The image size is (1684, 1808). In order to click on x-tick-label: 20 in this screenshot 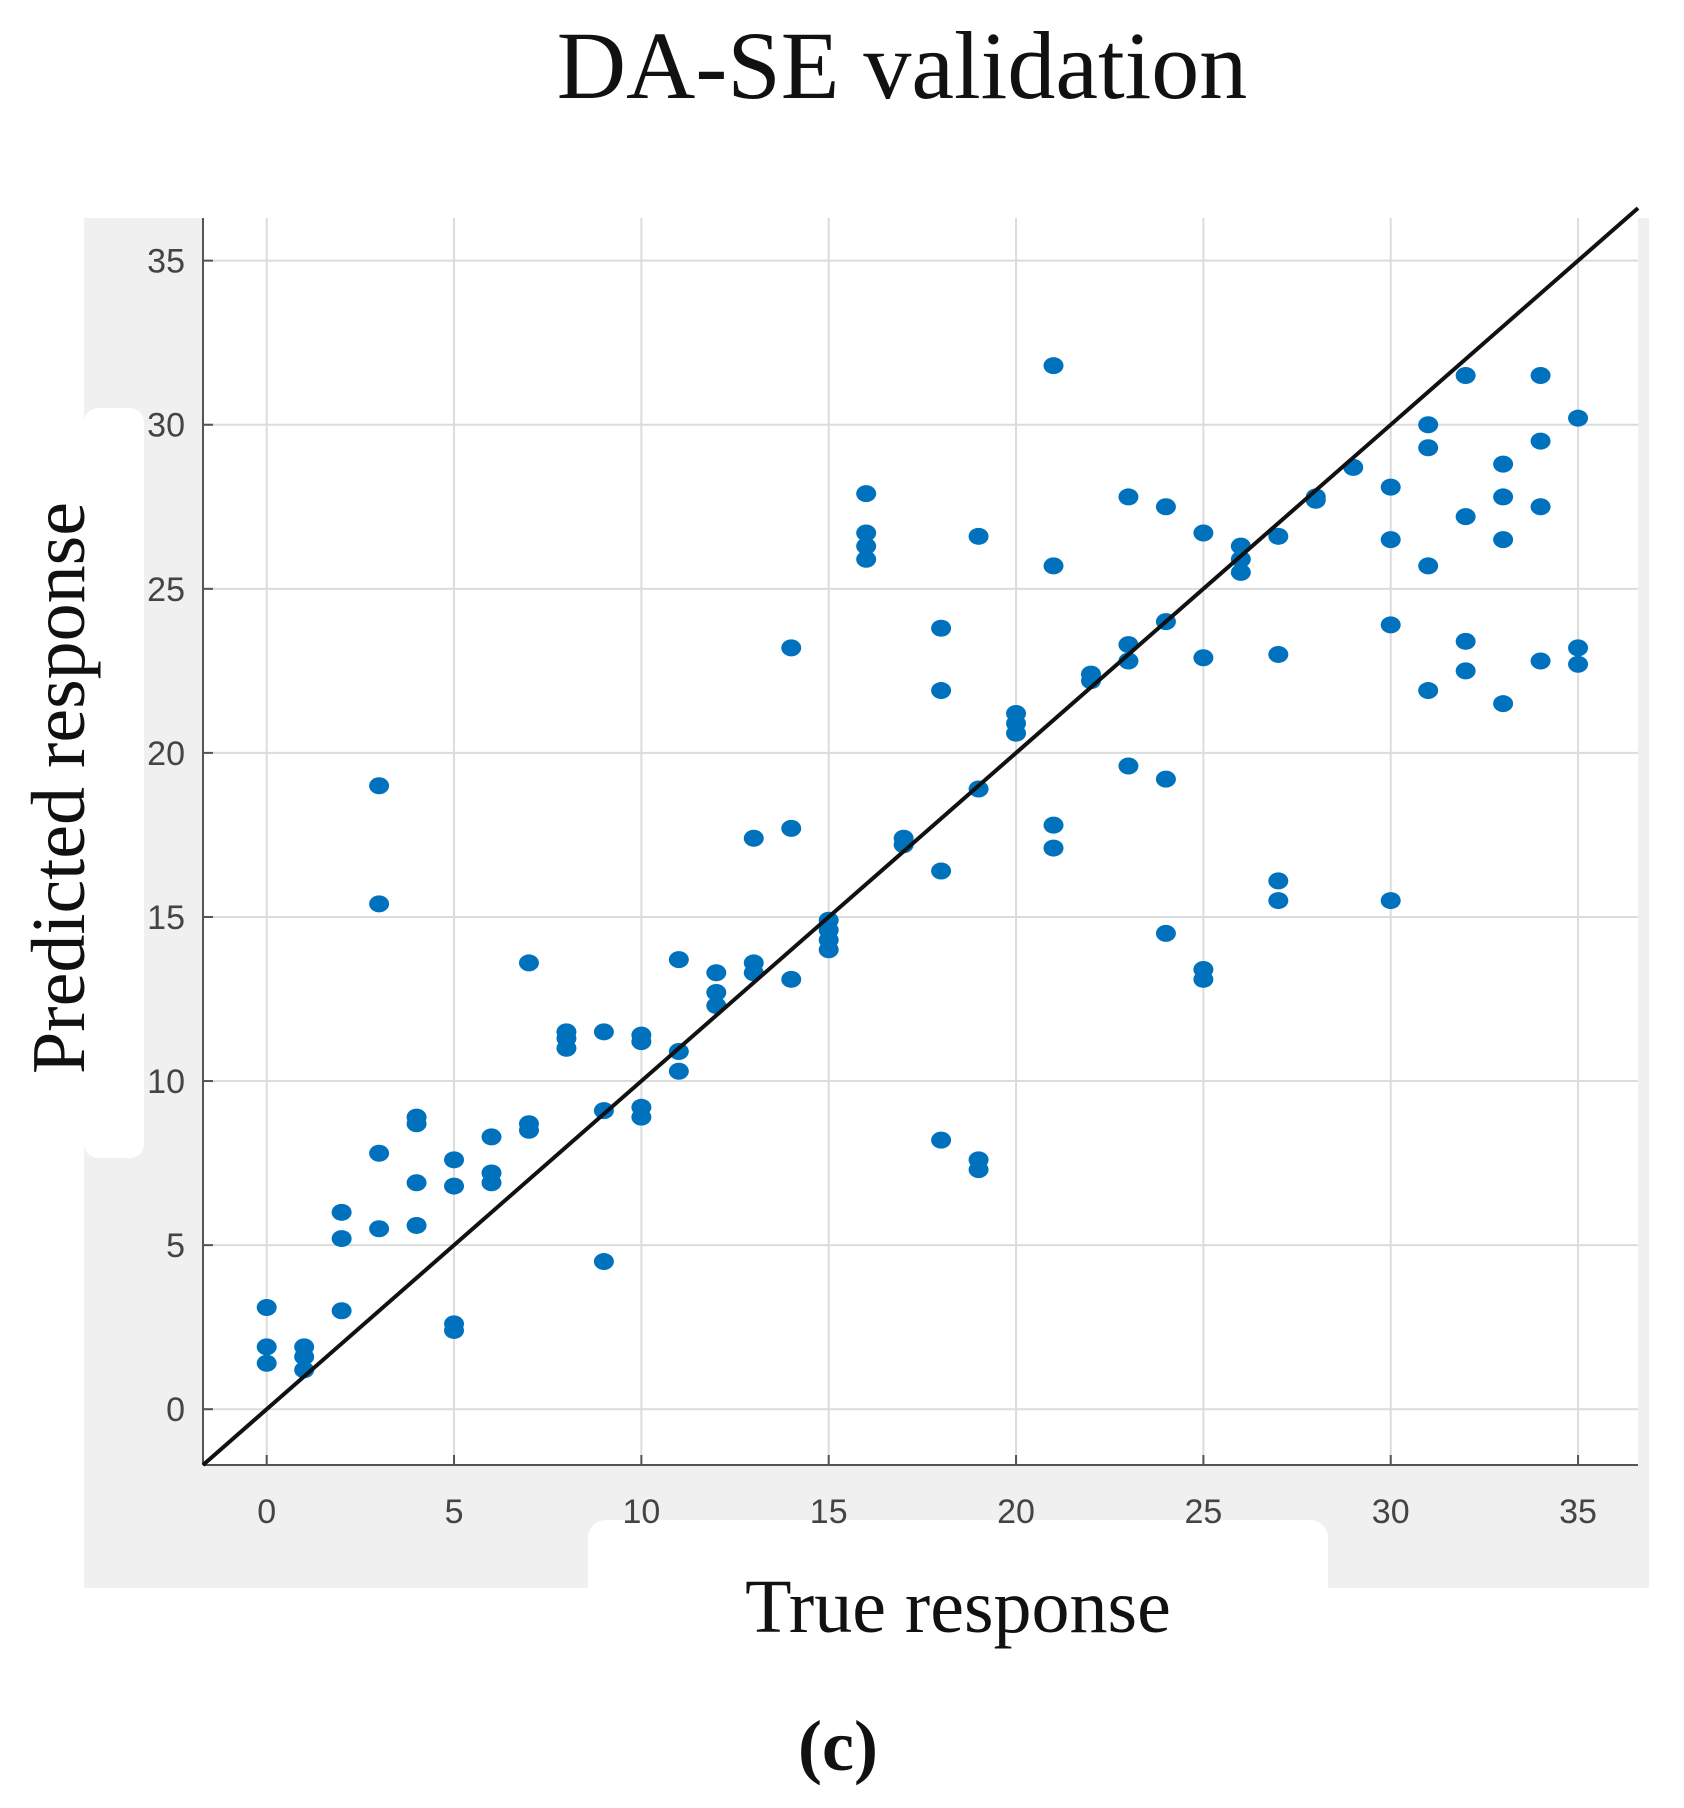, I will do `click(1016, 1512)`.